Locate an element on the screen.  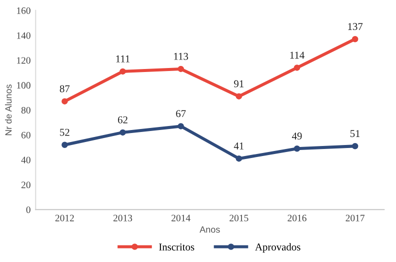
y-tick-label: 60 is located at coordinates (25, 135).